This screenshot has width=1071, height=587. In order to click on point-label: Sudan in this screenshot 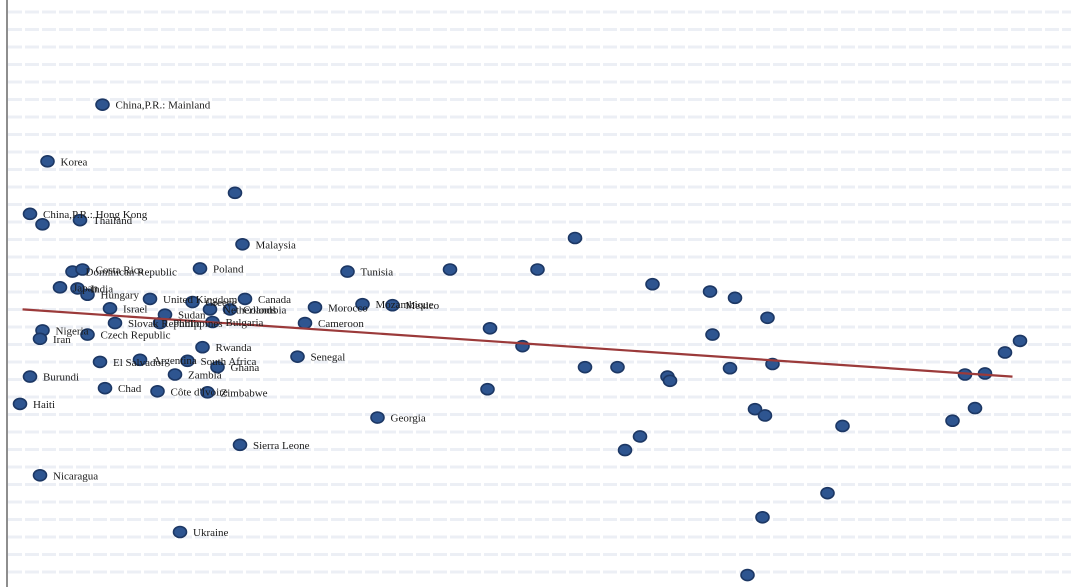, I will do `click(192, 316)`.